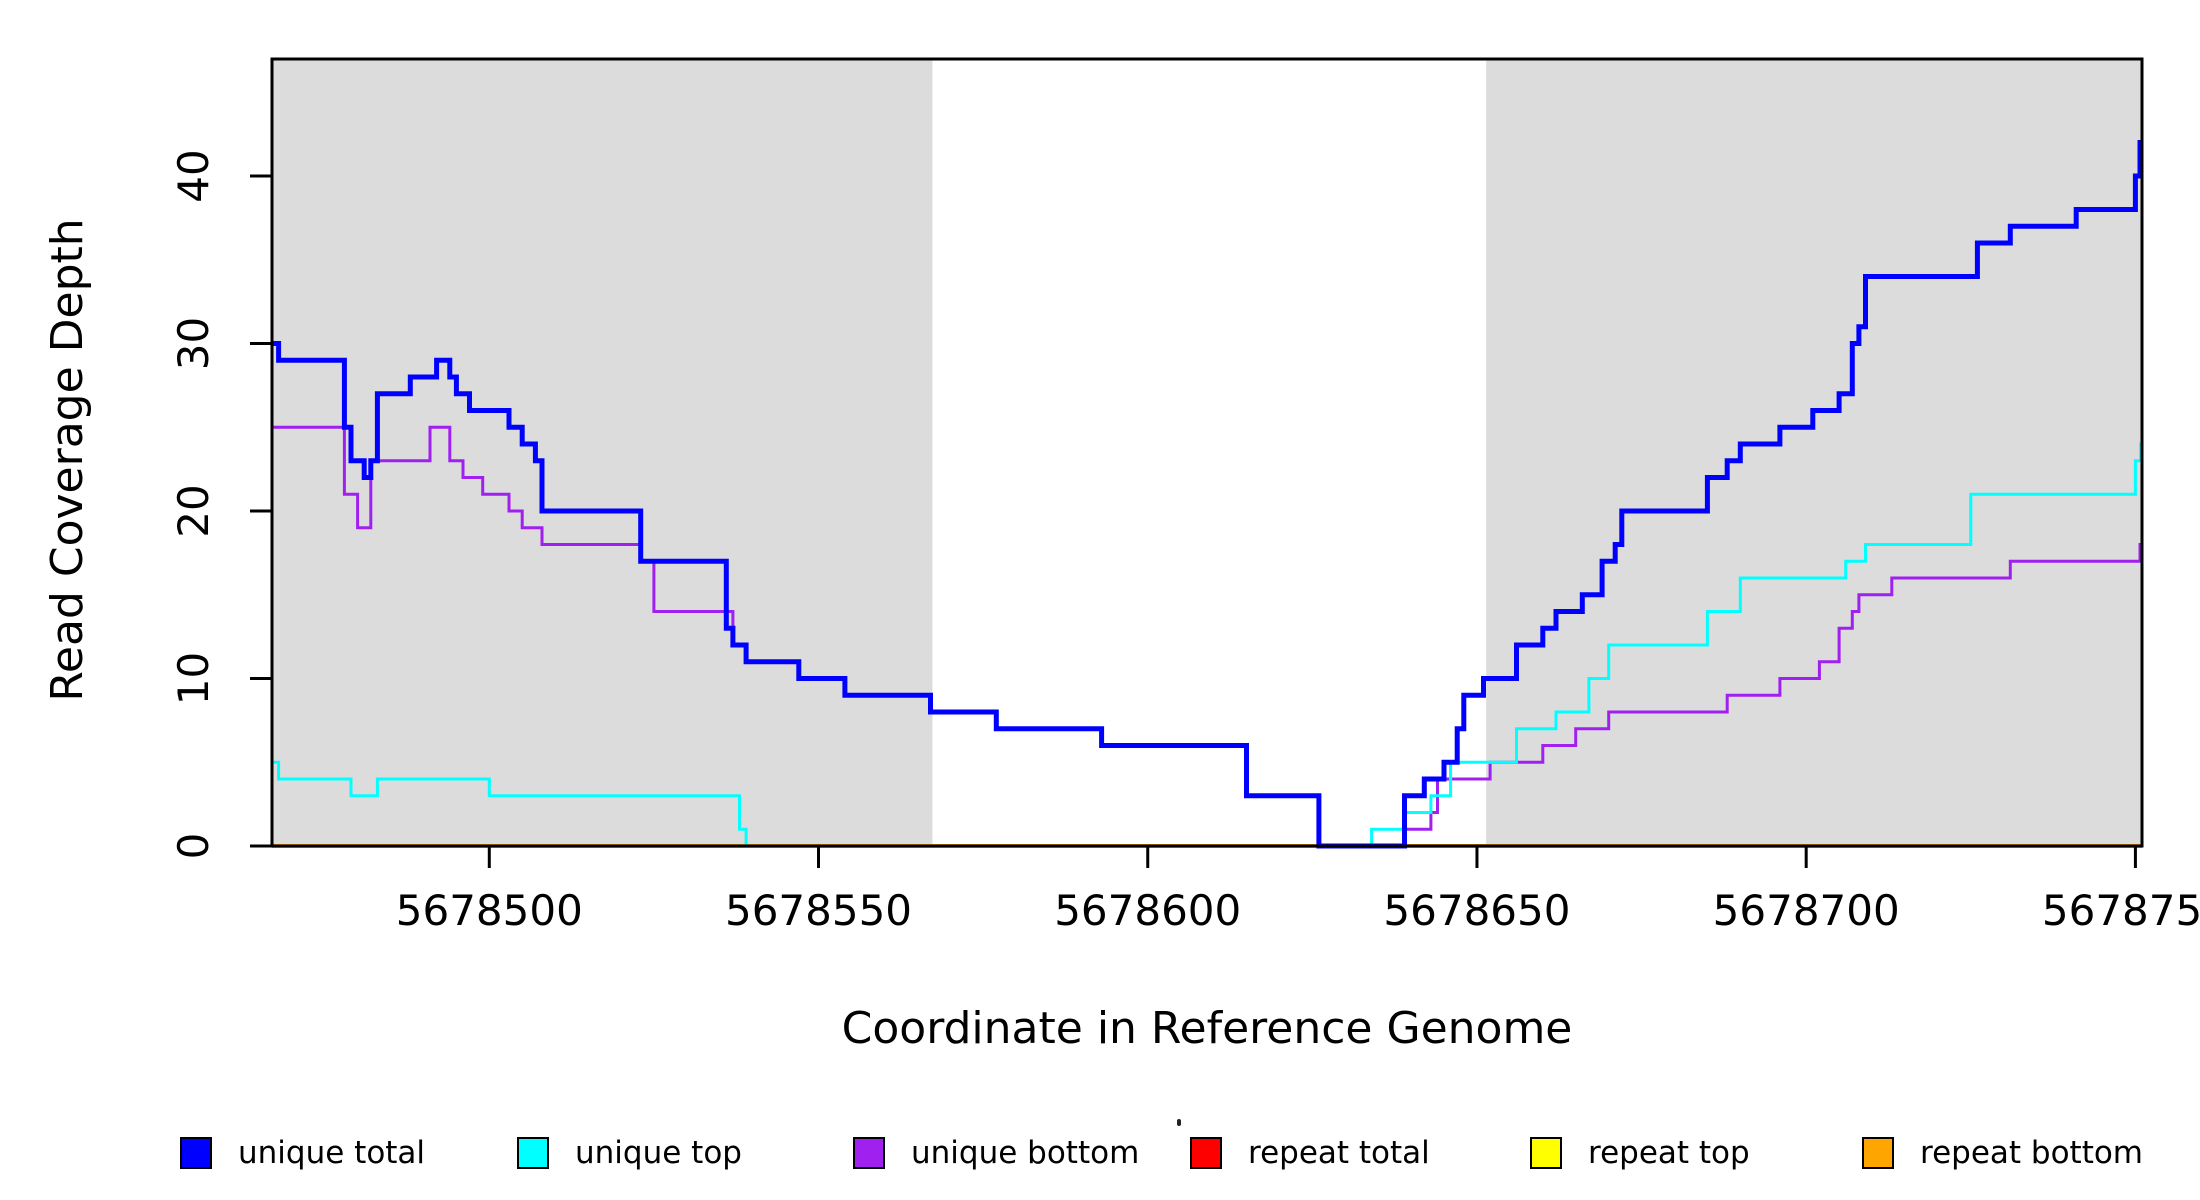 The image size is (2200, 1200). Describe the element at coordinates (193, 343) in the screenshot. I see `y-tick-label: 30` at that location.